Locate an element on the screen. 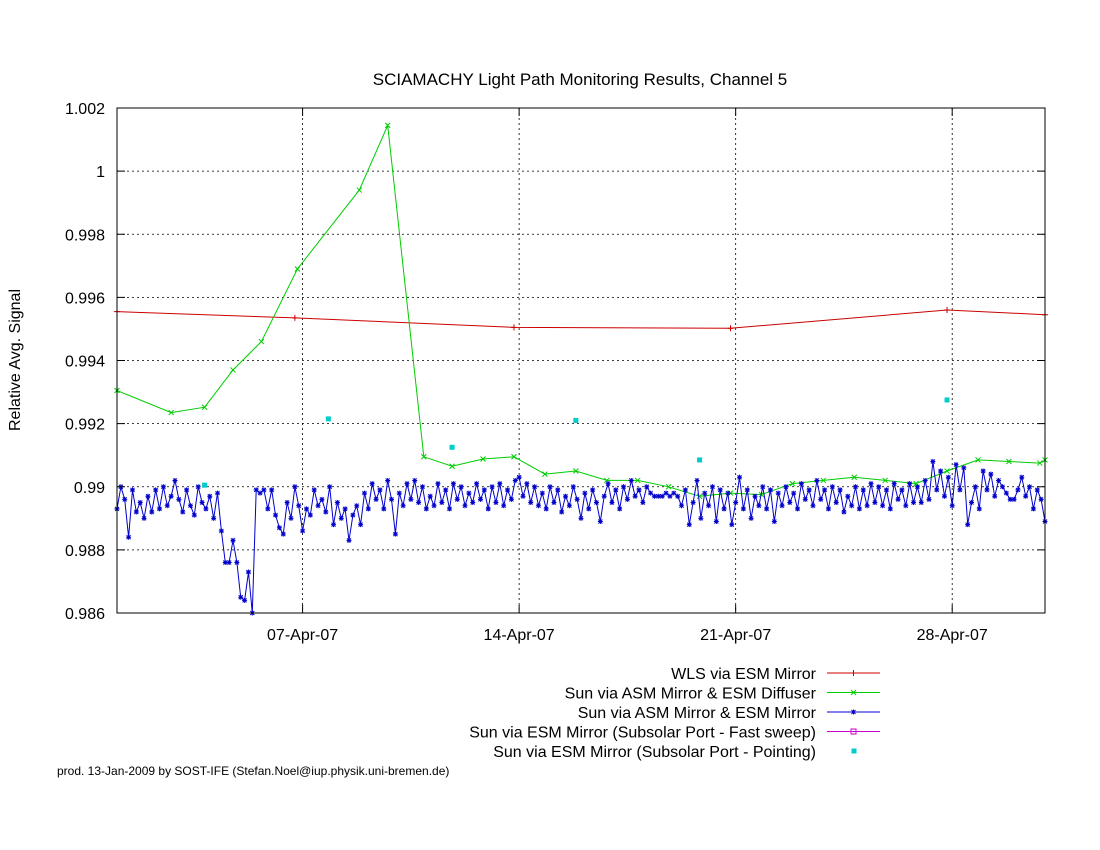 This screenshot has width=1100, height=850. pointing-point is located at coordinates (700, 460).